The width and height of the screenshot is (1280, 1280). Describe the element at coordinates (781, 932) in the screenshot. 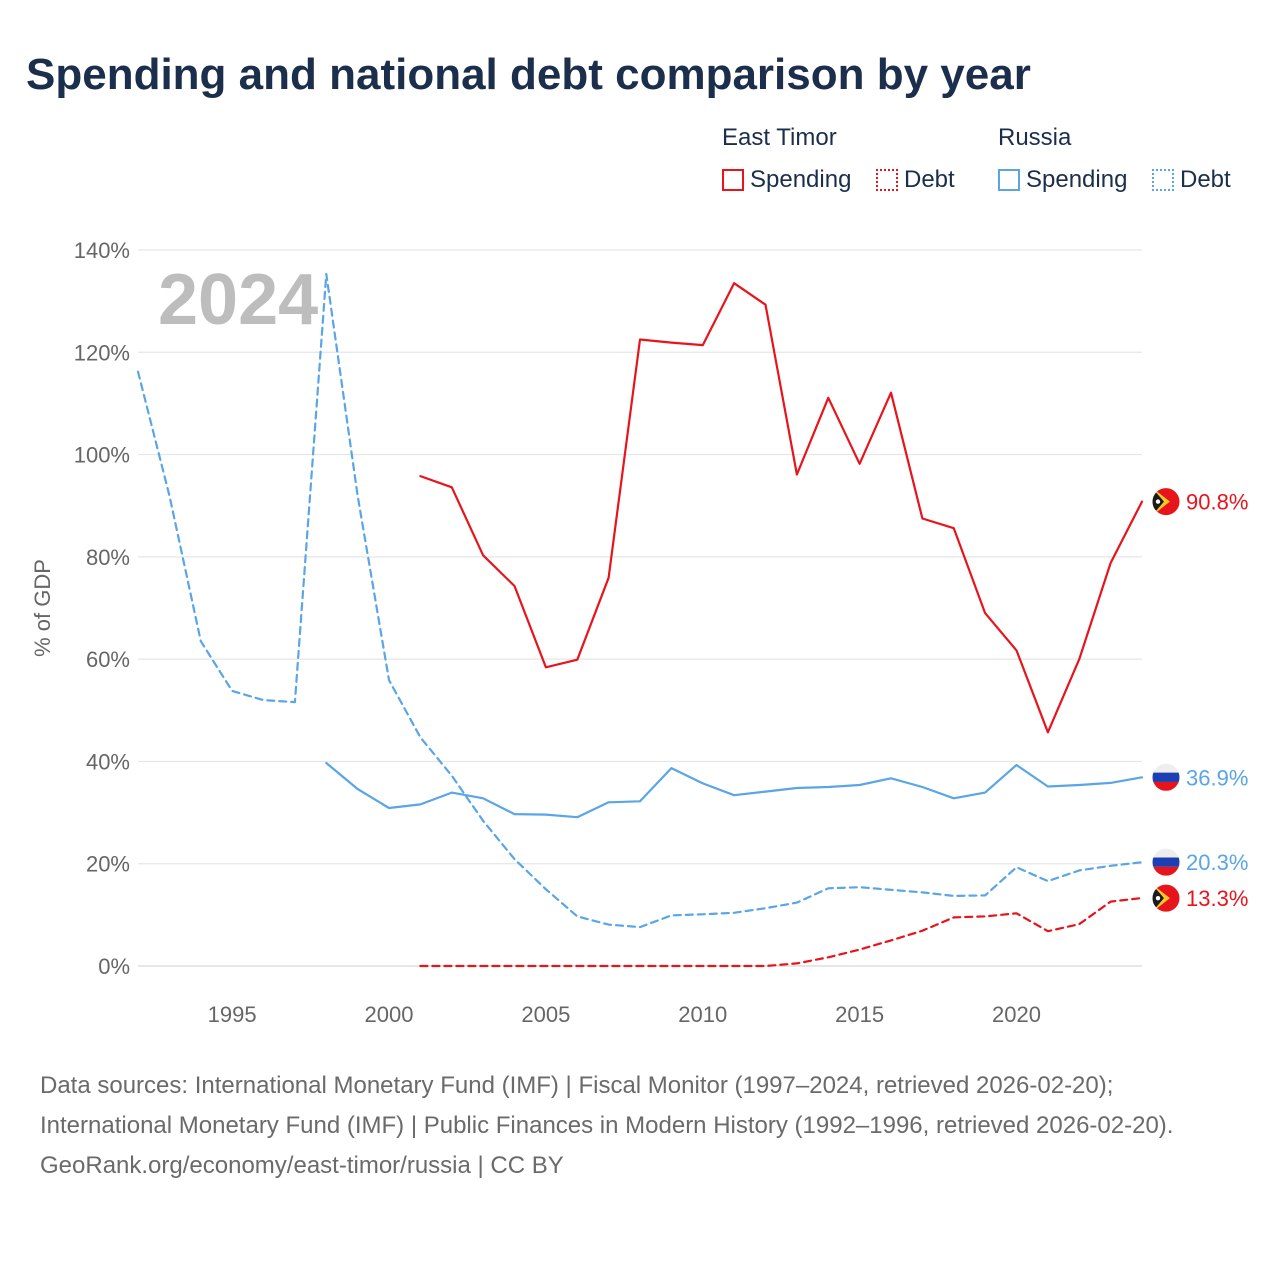

I see `series-line-east-timor-debt` at that location.